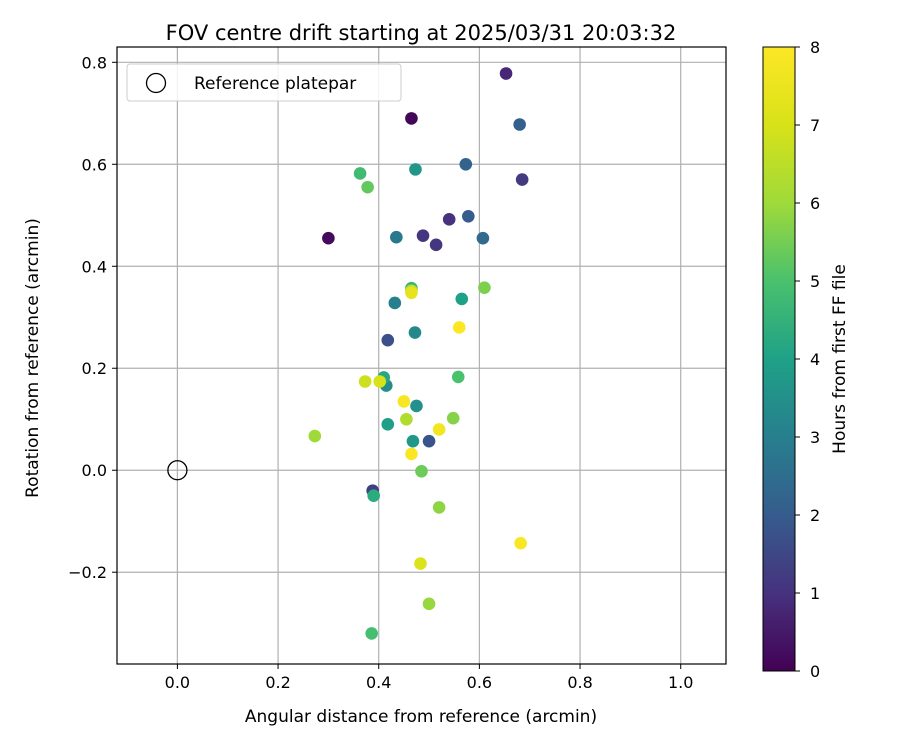  I want to click on colorbar-gradient, so click(779, 359).